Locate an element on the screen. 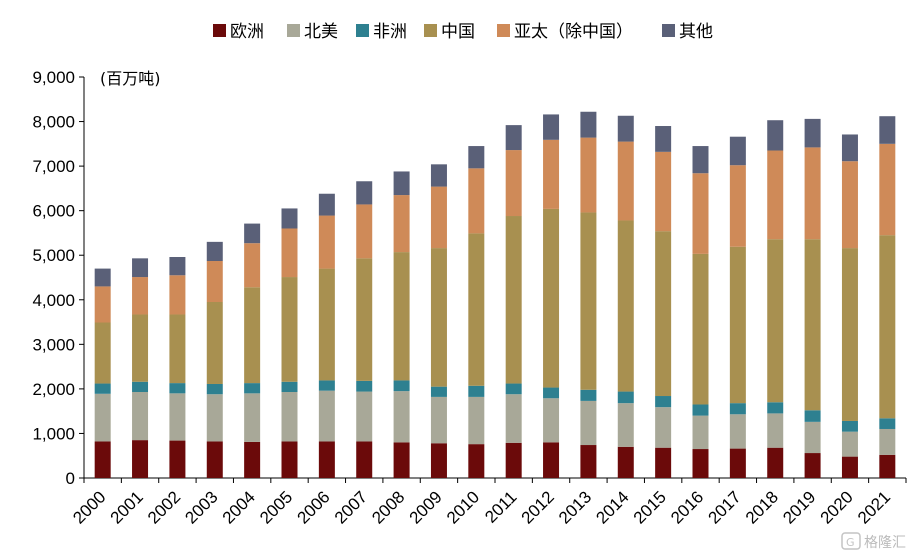 This screenshot has height=557, width=918. watermark-logo-glyph: G is located at coordinates (850, 542).